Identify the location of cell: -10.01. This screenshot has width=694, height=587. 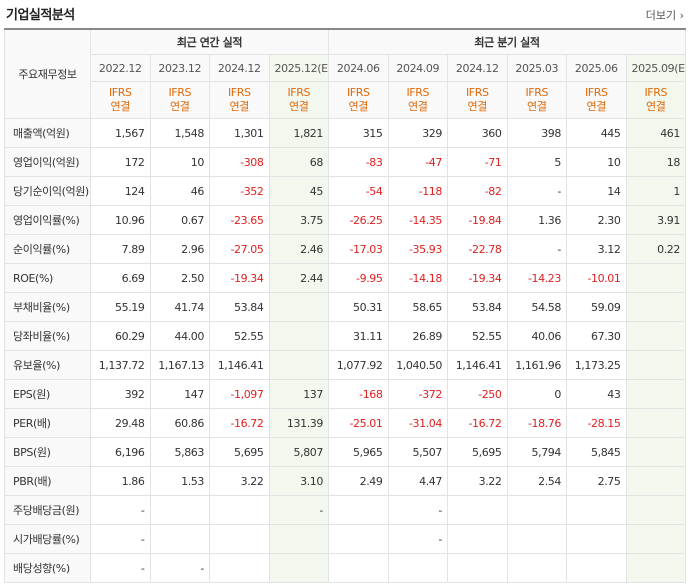
(596, 278).